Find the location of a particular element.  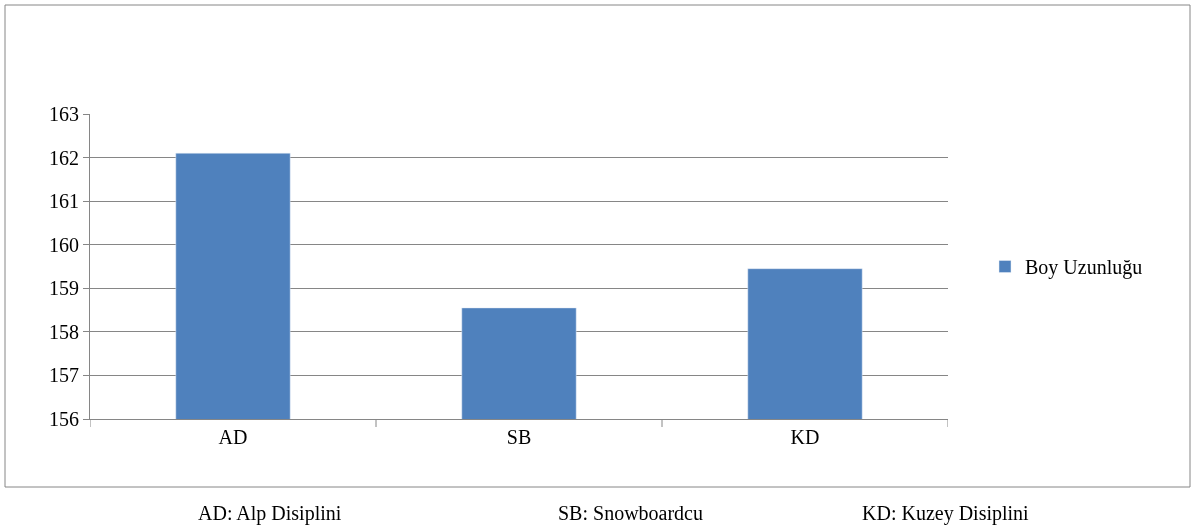

y-tick-label: 163 is located at coordinates (64, 114).